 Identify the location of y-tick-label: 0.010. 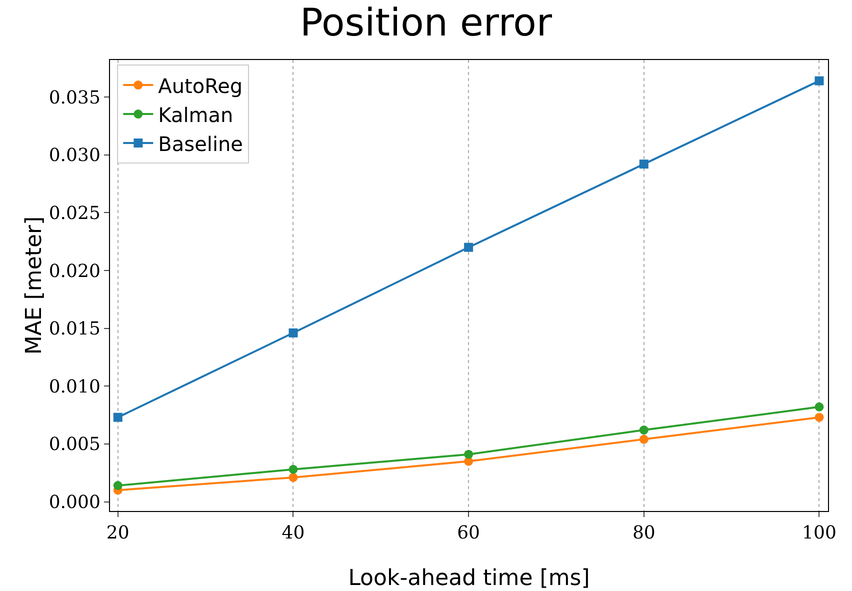
(74, 387).